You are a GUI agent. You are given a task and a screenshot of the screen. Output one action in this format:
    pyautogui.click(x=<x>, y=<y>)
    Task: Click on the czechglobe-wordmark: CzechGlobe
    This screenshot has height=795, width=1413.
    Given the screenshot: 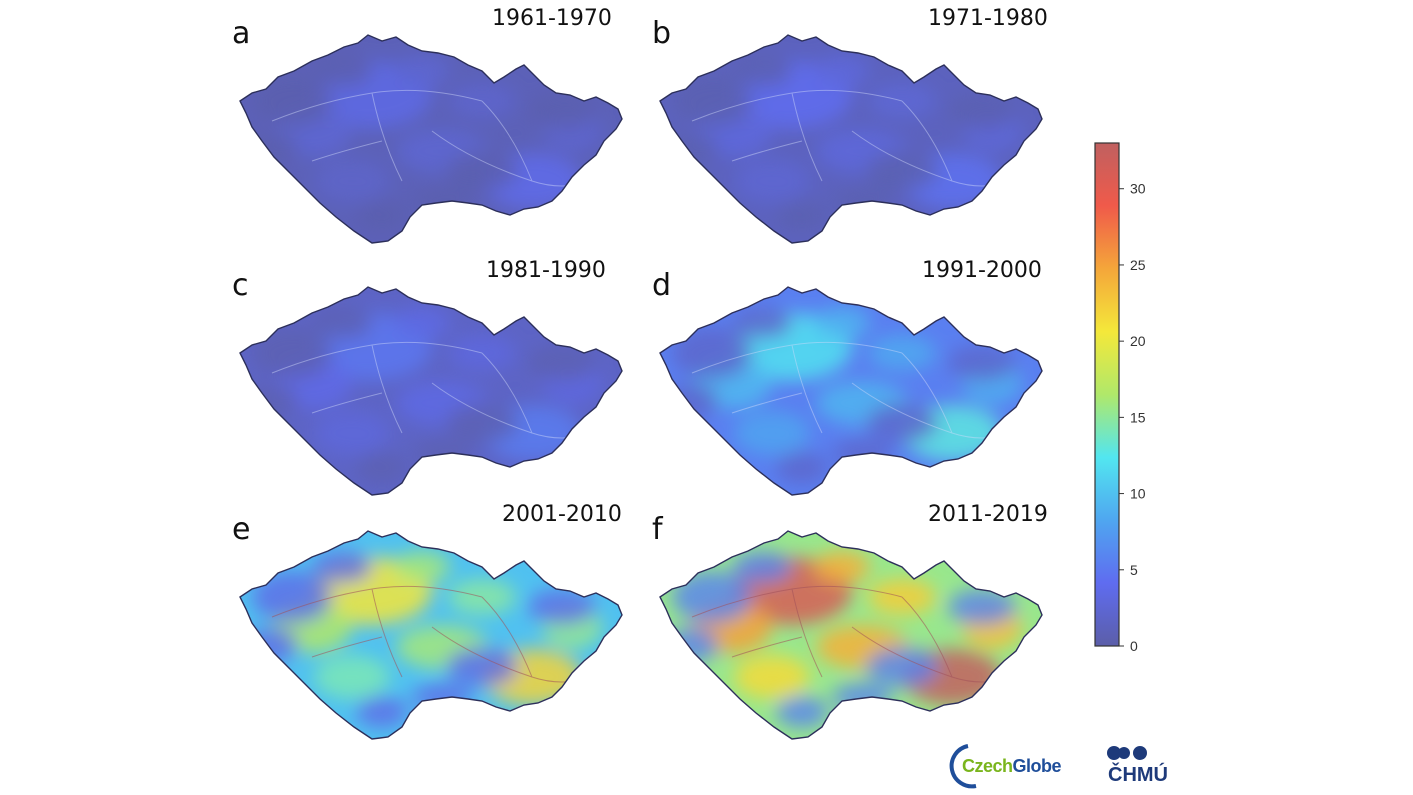 What is the action you would take?
    pyautogui.click(x=1012, y=766)
    